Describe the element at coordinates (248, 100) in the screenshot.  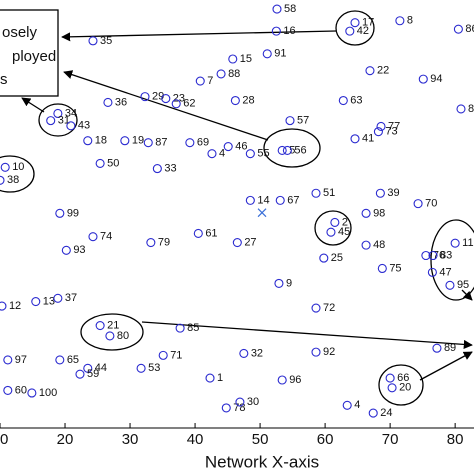
I see `node-label: 28` at that location.